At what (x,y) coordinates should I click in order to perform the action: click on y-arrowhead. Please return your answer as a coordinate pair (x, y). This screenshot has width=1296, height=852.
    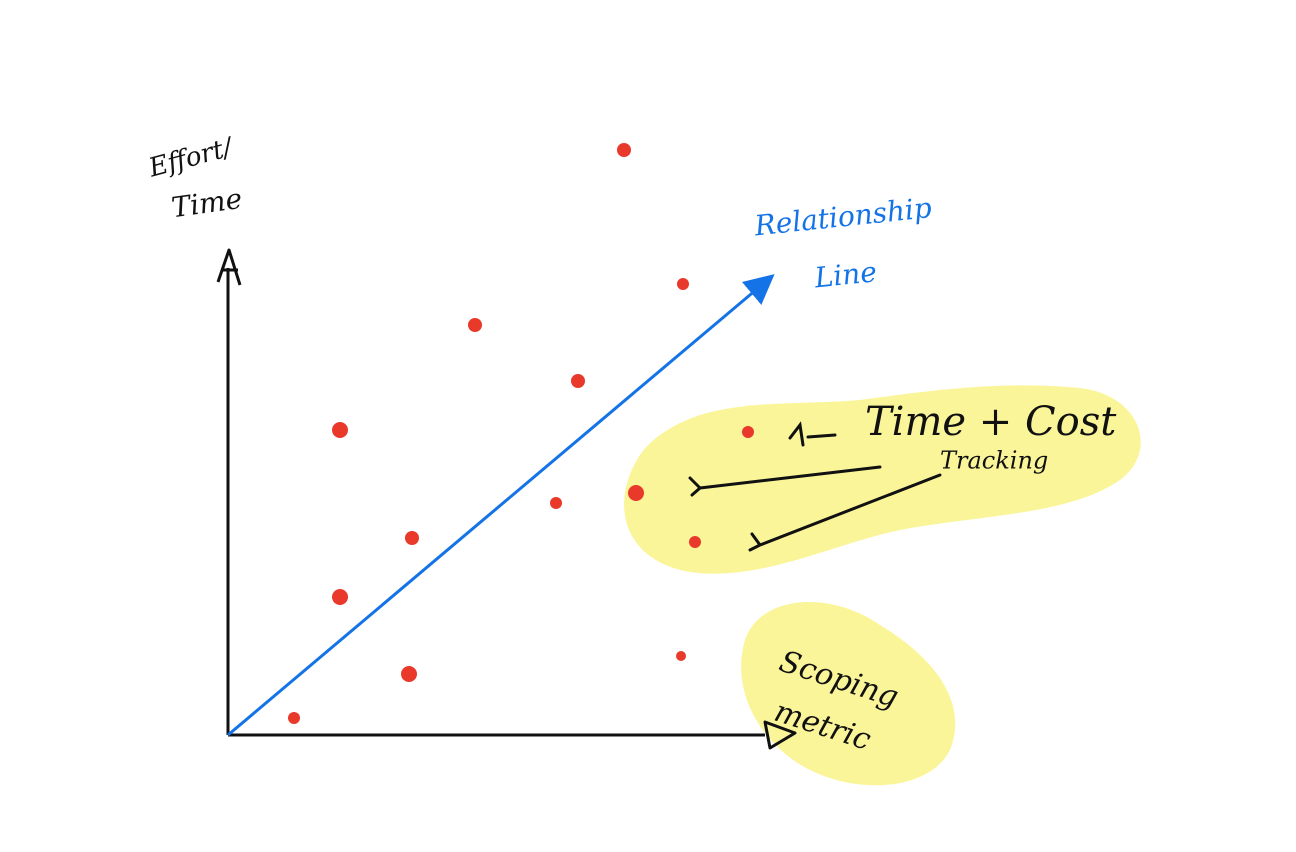
    Looking at the image, I should click on (229, 267).